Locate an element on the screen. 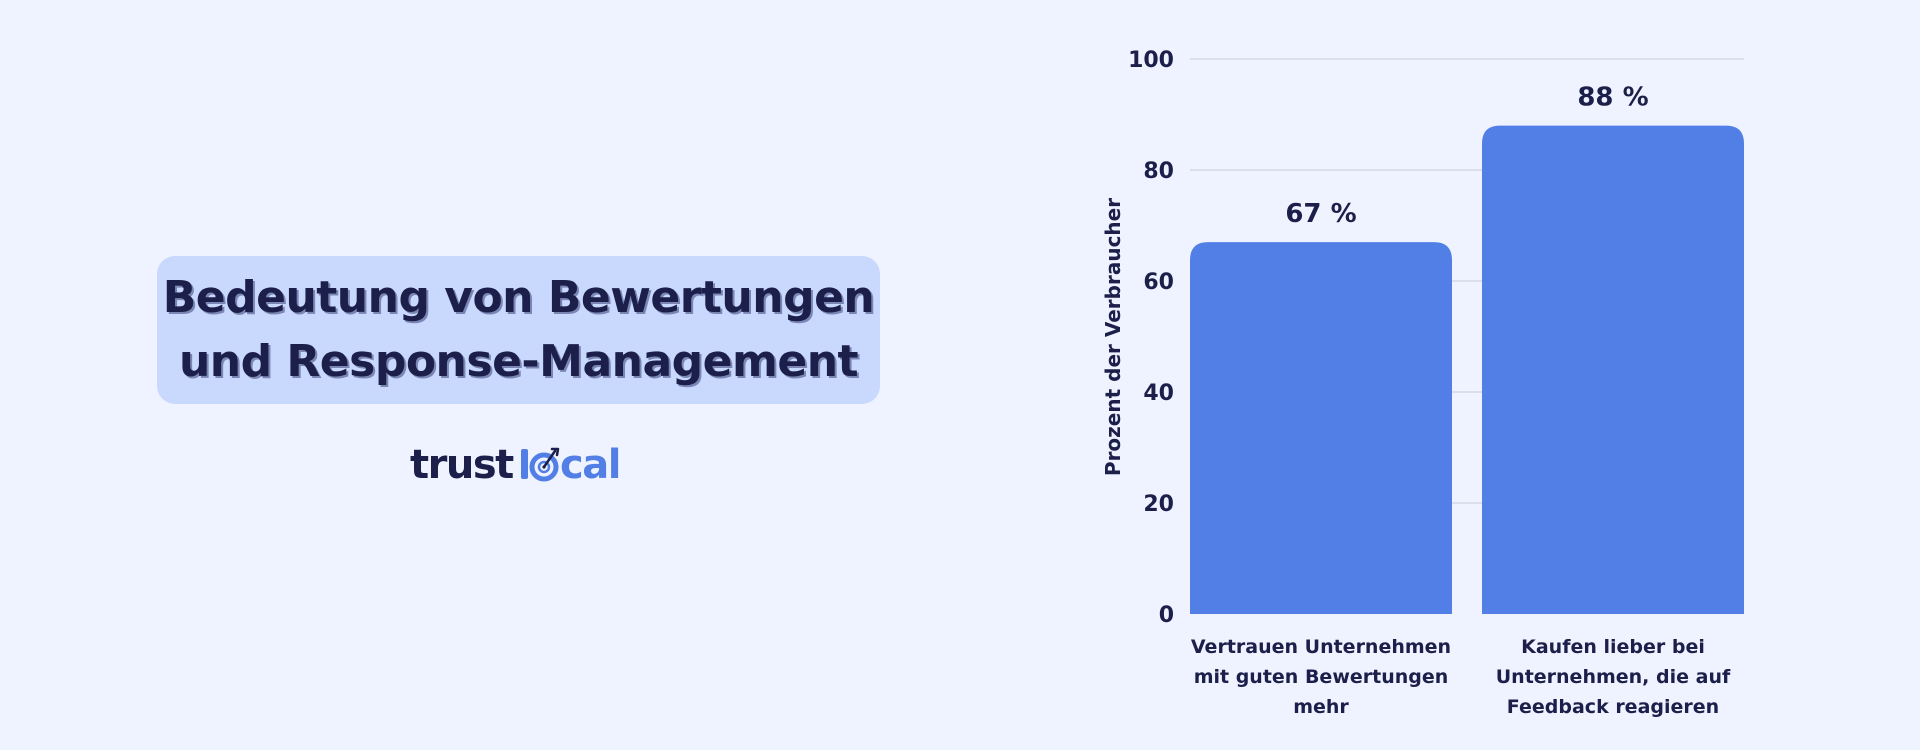  target-icon is located at coordinates (544, 464).